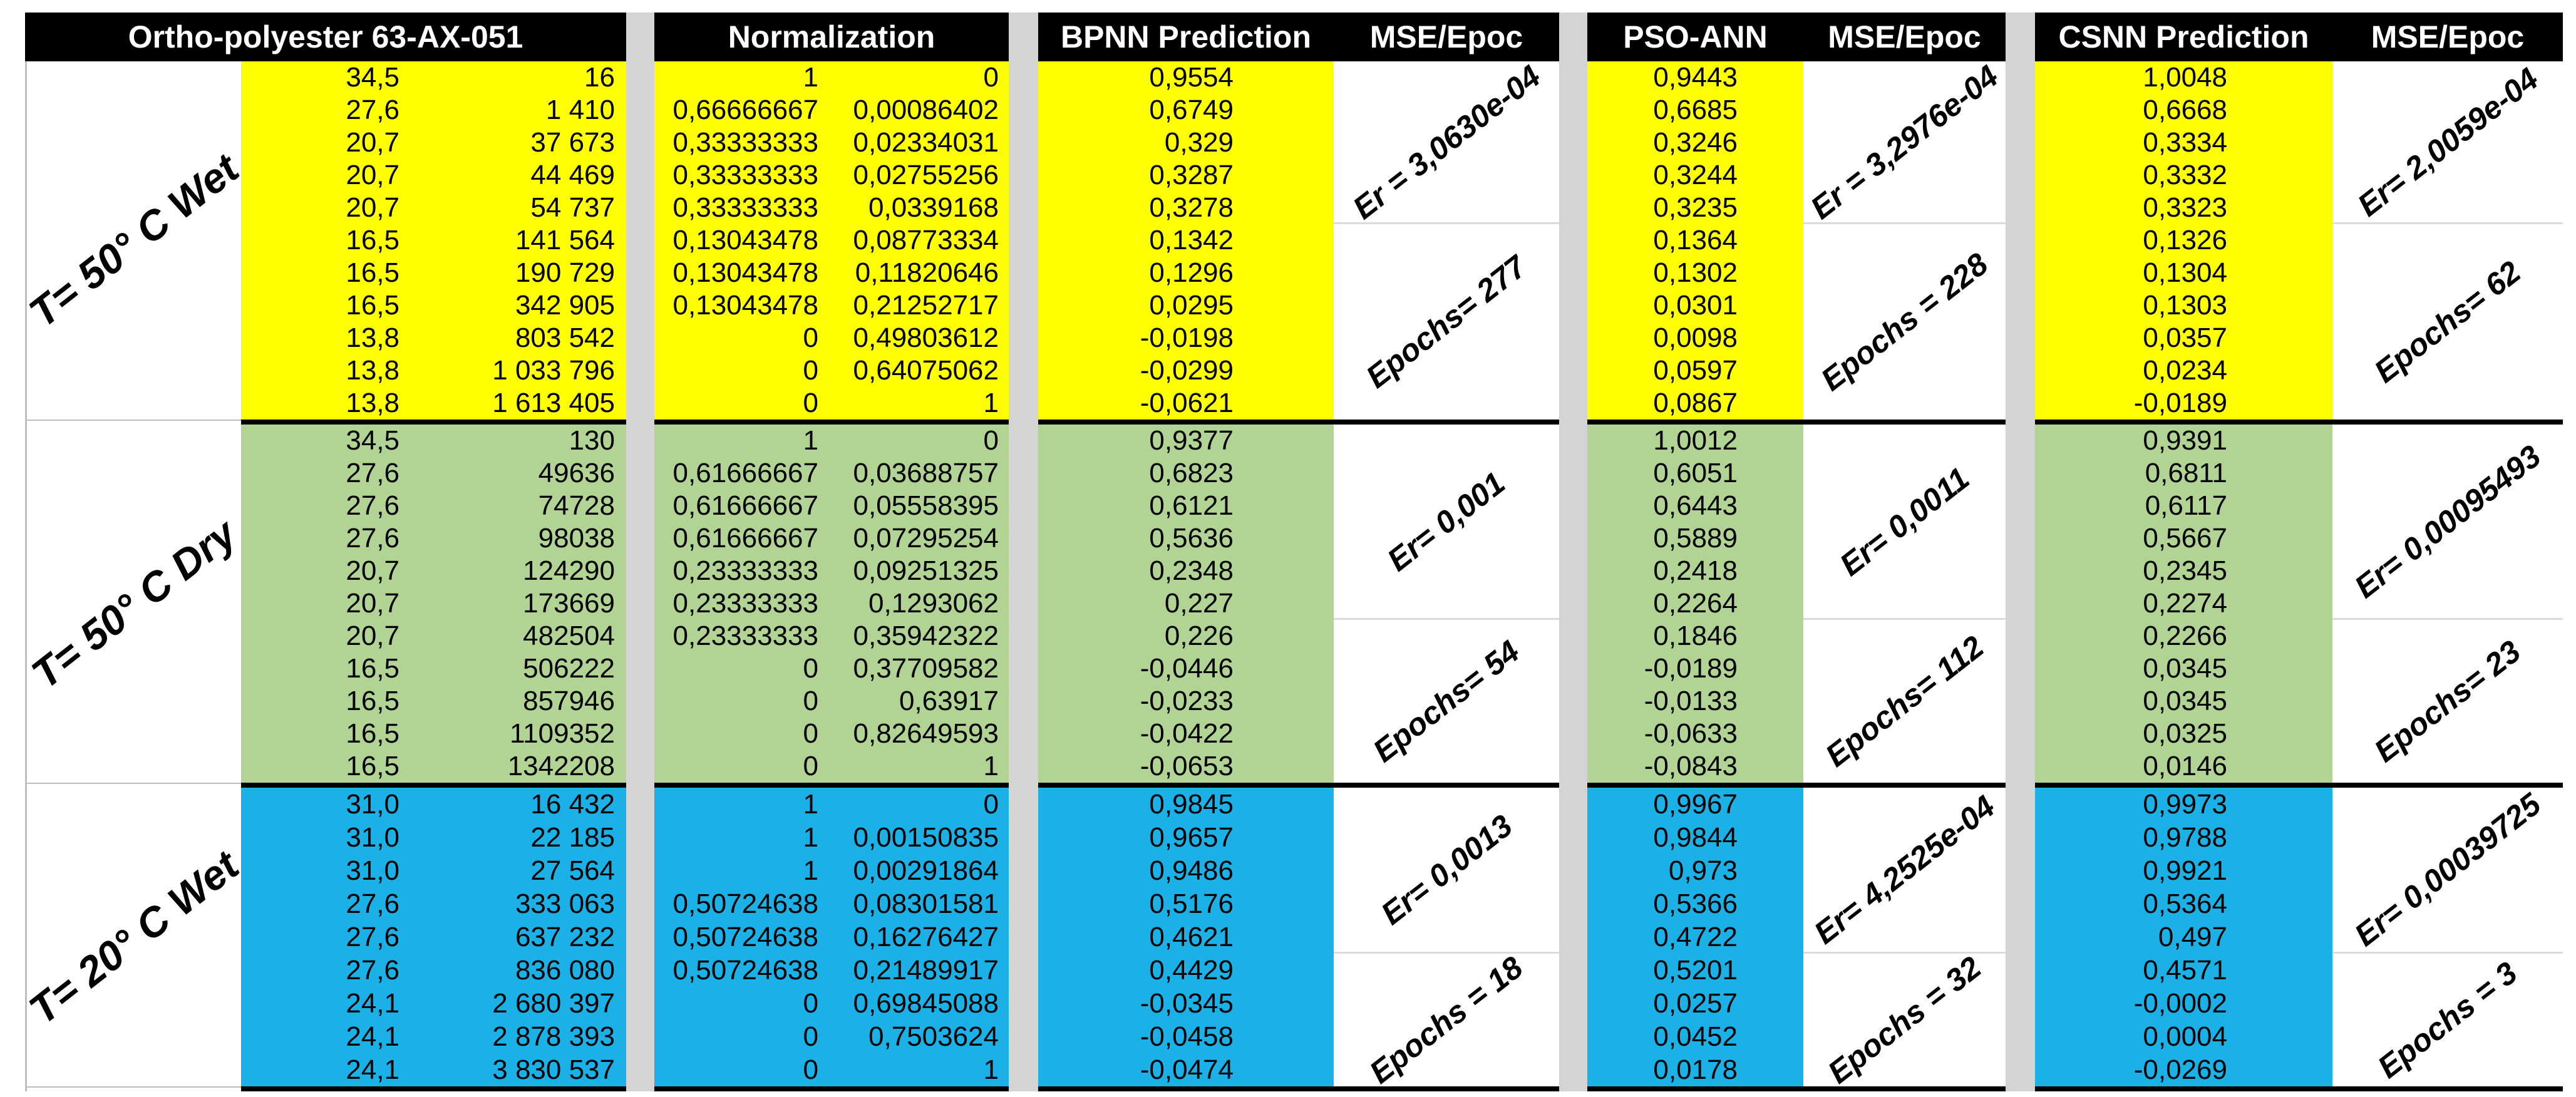 This screenshot has width=2576, height=1097. I want to click on table-row: 0,3246, so click(1695, 142).